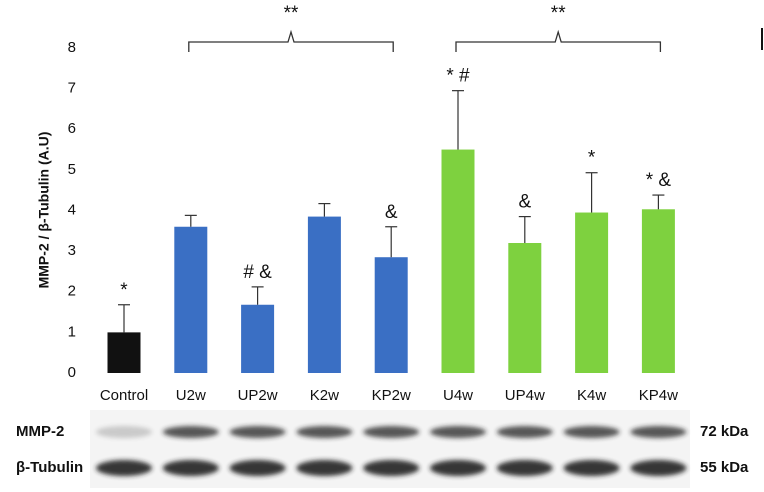 This screenshot has width=764, height=492. I want to click on y-tick-label: 5, so click(72, 169).